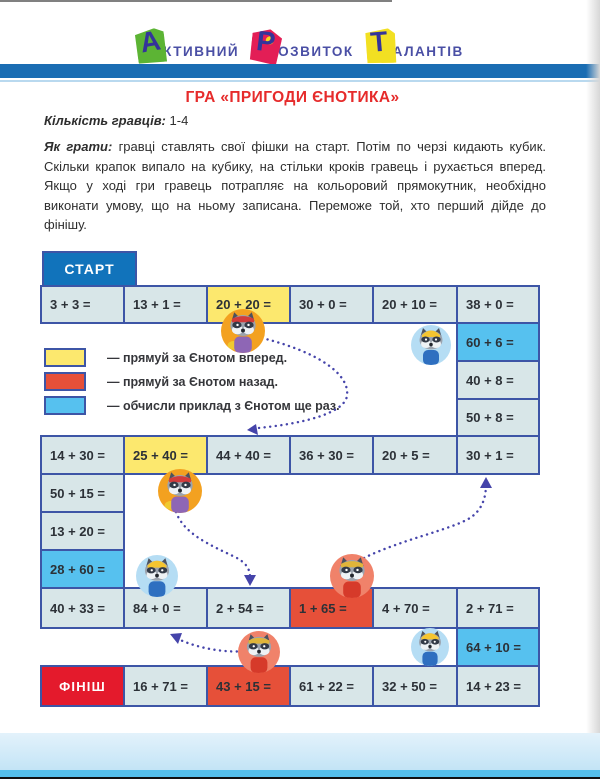 Image resolution: width=600 pixels, height=779 pixels. I want to click on board-cell-plain: 13 + 20 =, so click(82, 531).